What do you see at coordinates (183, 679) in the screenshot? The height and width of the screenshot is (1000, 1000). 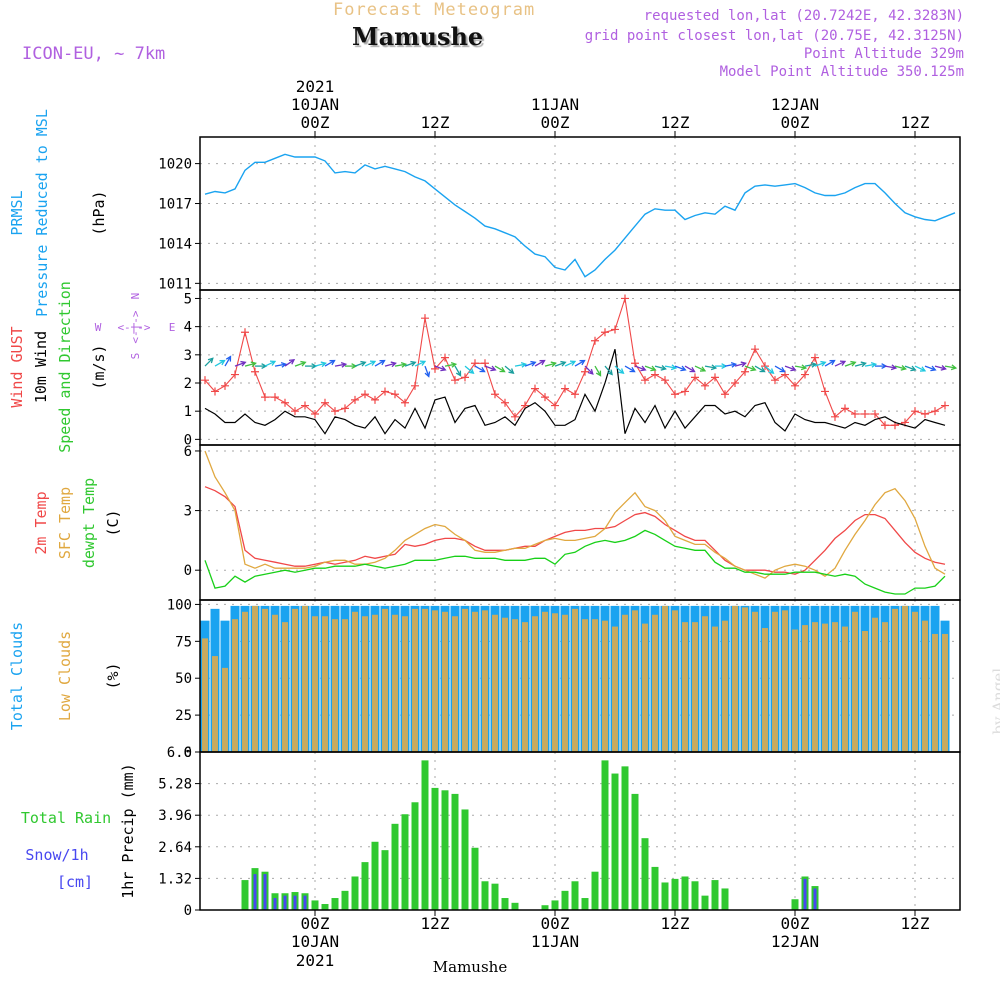 I see `y-tick-label: 50` at bounding box center [183, 679].